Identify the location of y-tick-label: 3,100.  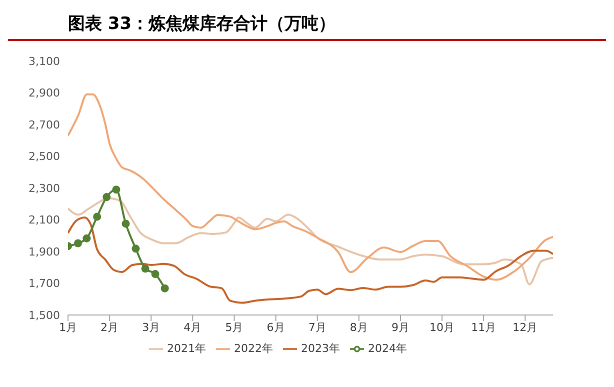
(44, 61).